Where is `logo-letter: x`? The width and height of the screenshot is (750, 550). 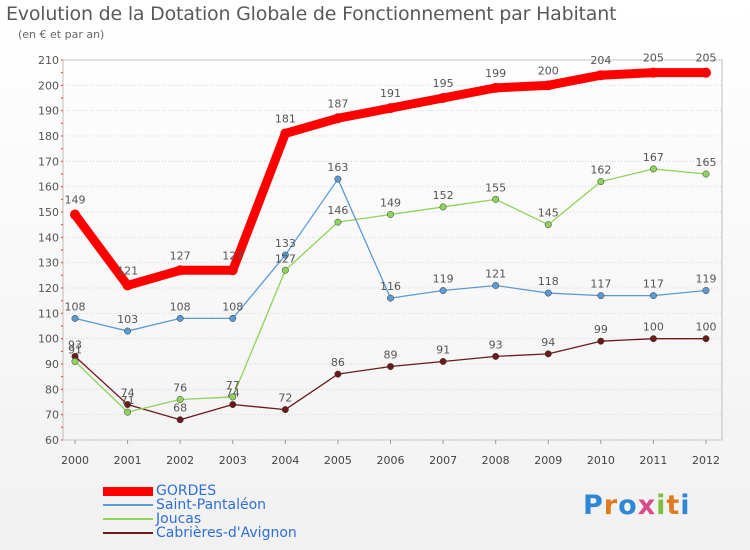
logo-letter: x is located at coordinates (647, 505).